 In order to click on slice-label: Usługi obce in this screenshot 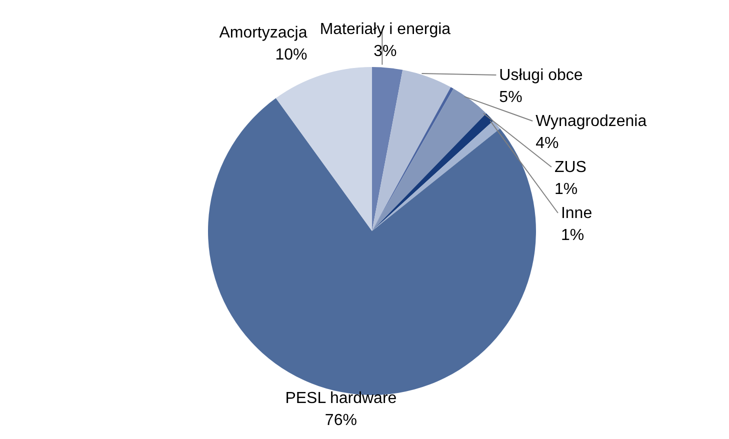, I will do `click(541, 75)`.